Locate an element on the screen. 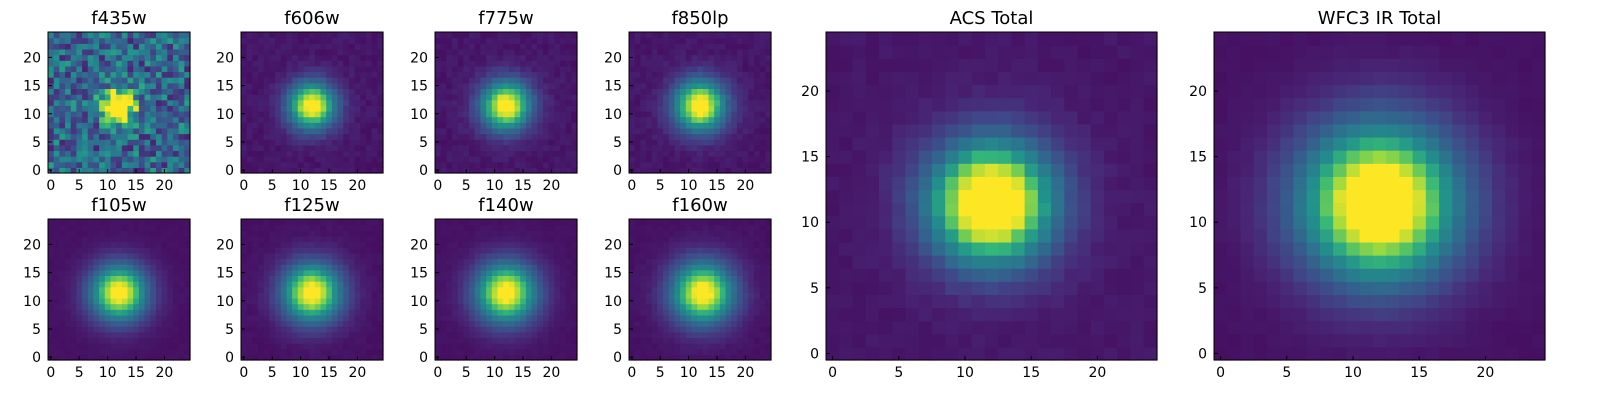 The width and height of the screenshot is (1600, 400). axes-frame is located at coordinates (312, 289).